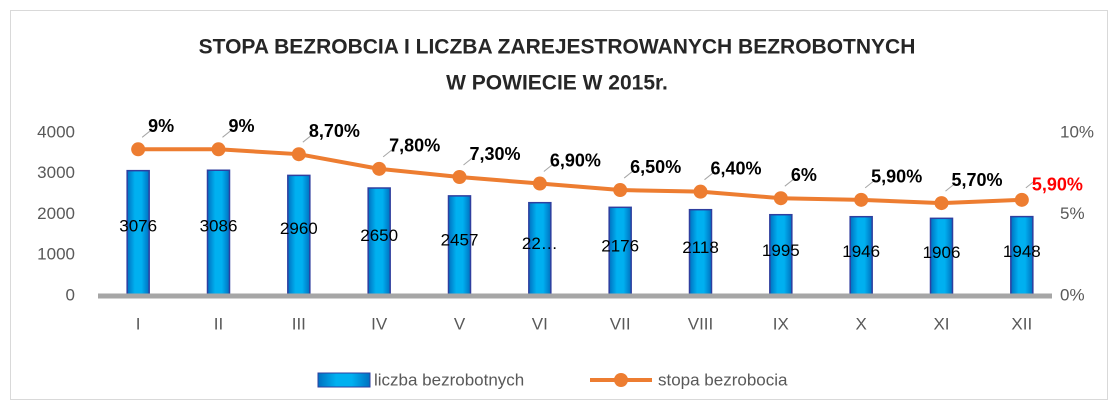 The width and height of the screenshot is (1118, 410). I want to click on line-value-label: 6,40%, so click(736, 168).